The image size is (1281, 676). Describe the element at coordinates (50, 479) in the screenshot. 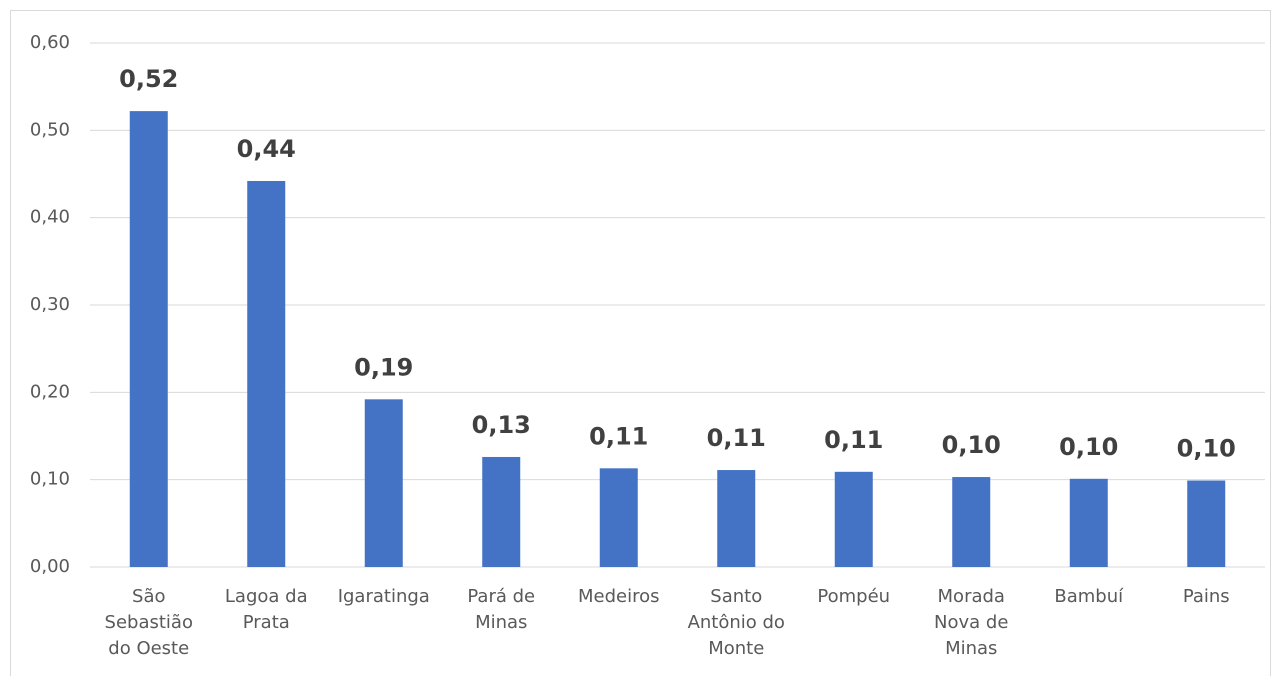

I see `y-tick-label: 0,10` at that location.